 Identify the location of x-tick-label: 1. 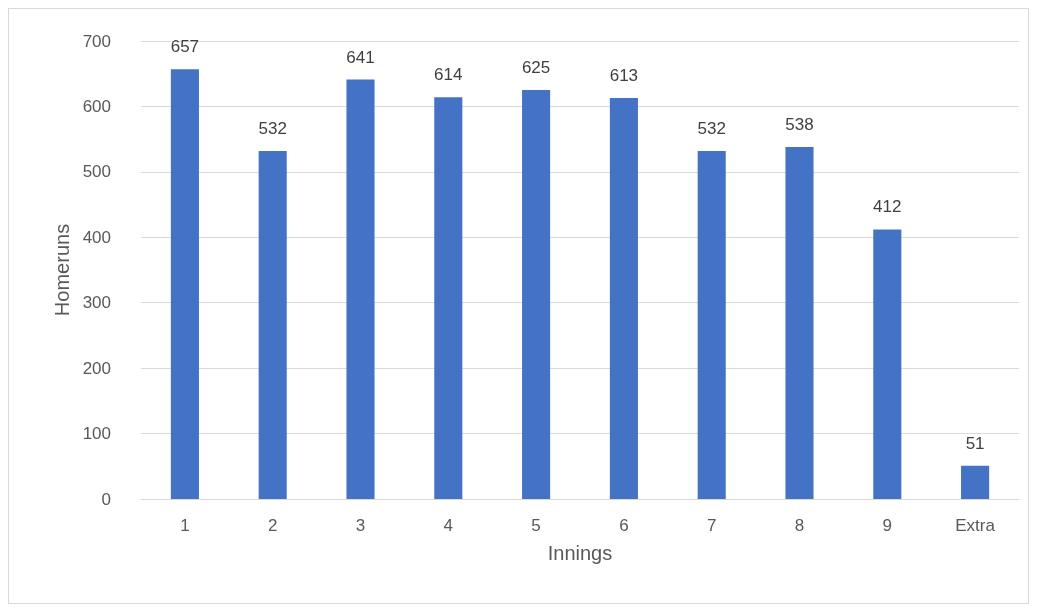
(185, 525).